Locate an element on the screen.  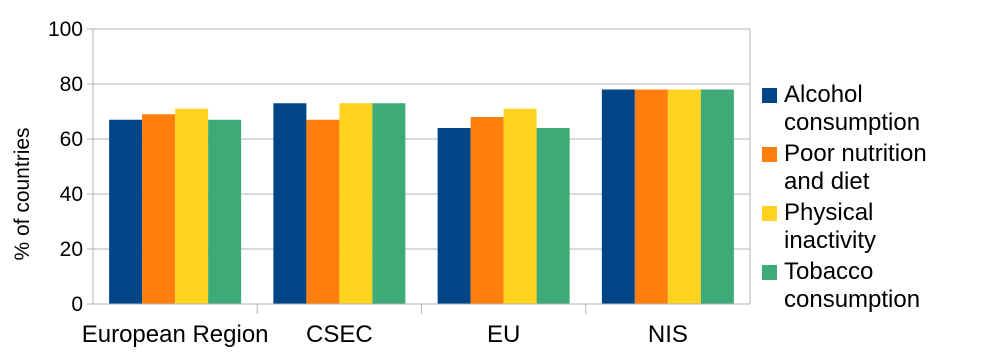
x-category-label: European Region is located at coordinates (175, 334).